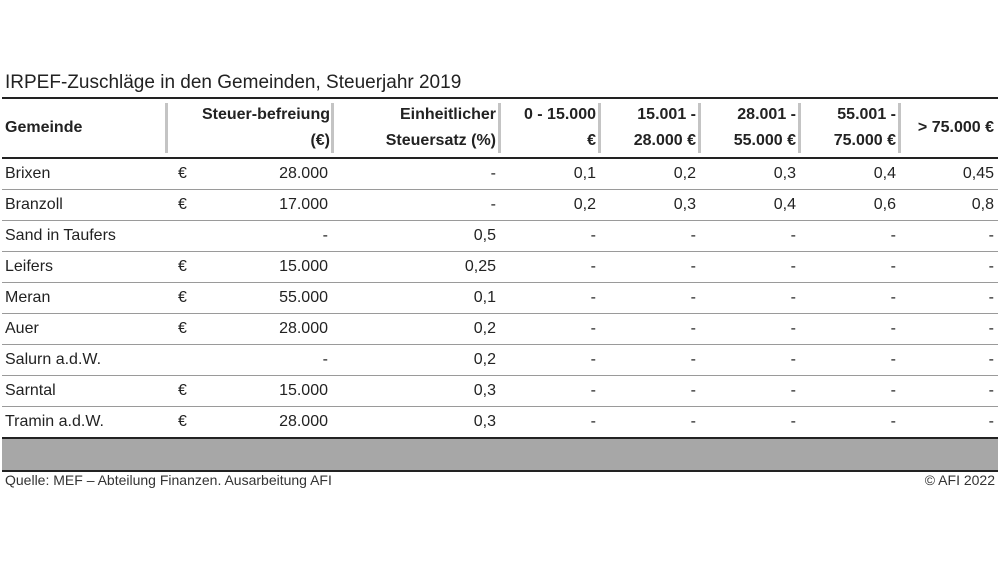 The height and width of the screenshot is (562, 1000). Describe the element at coordinates (500, 205) in the screenshot. I see `table-row: Branzoll € 17.000 - 0,2 0,3 0,4 0,6 0,8` at that location.